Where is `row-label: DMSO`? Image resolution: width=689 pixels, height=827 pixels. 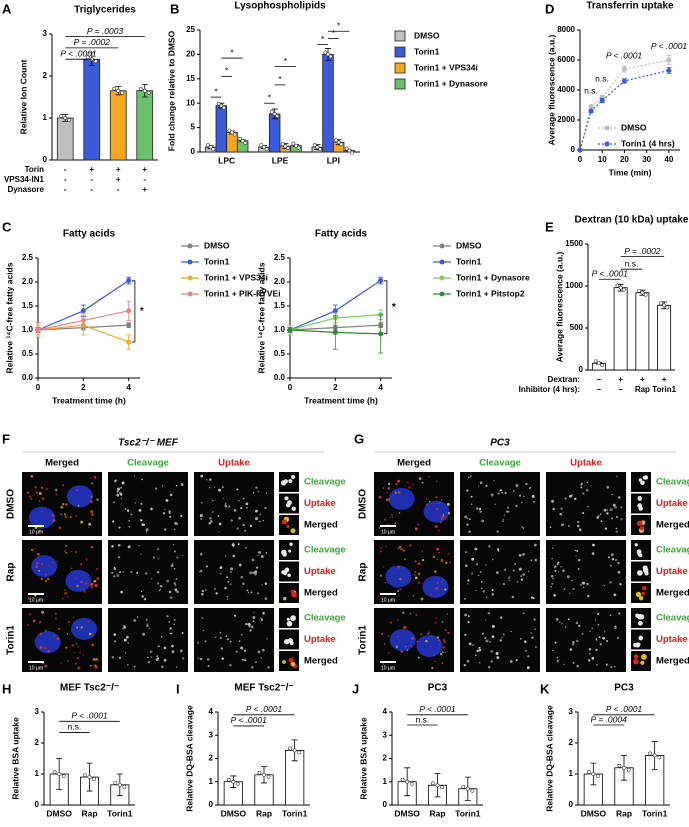 row-label: DMSO is located at coordinates (363, 504).